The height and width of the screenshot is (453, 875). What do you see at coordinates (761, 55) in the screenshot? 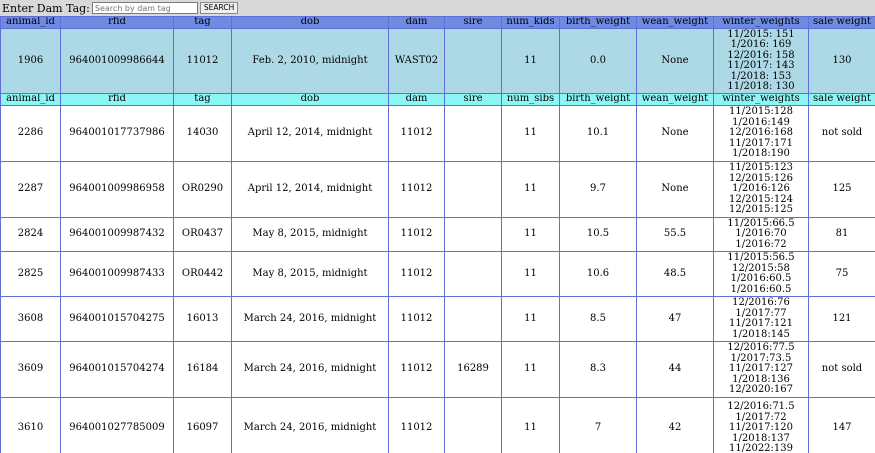
I see `winter-weight-entry: 12/2016: 158` at bounding box center [761, 55].